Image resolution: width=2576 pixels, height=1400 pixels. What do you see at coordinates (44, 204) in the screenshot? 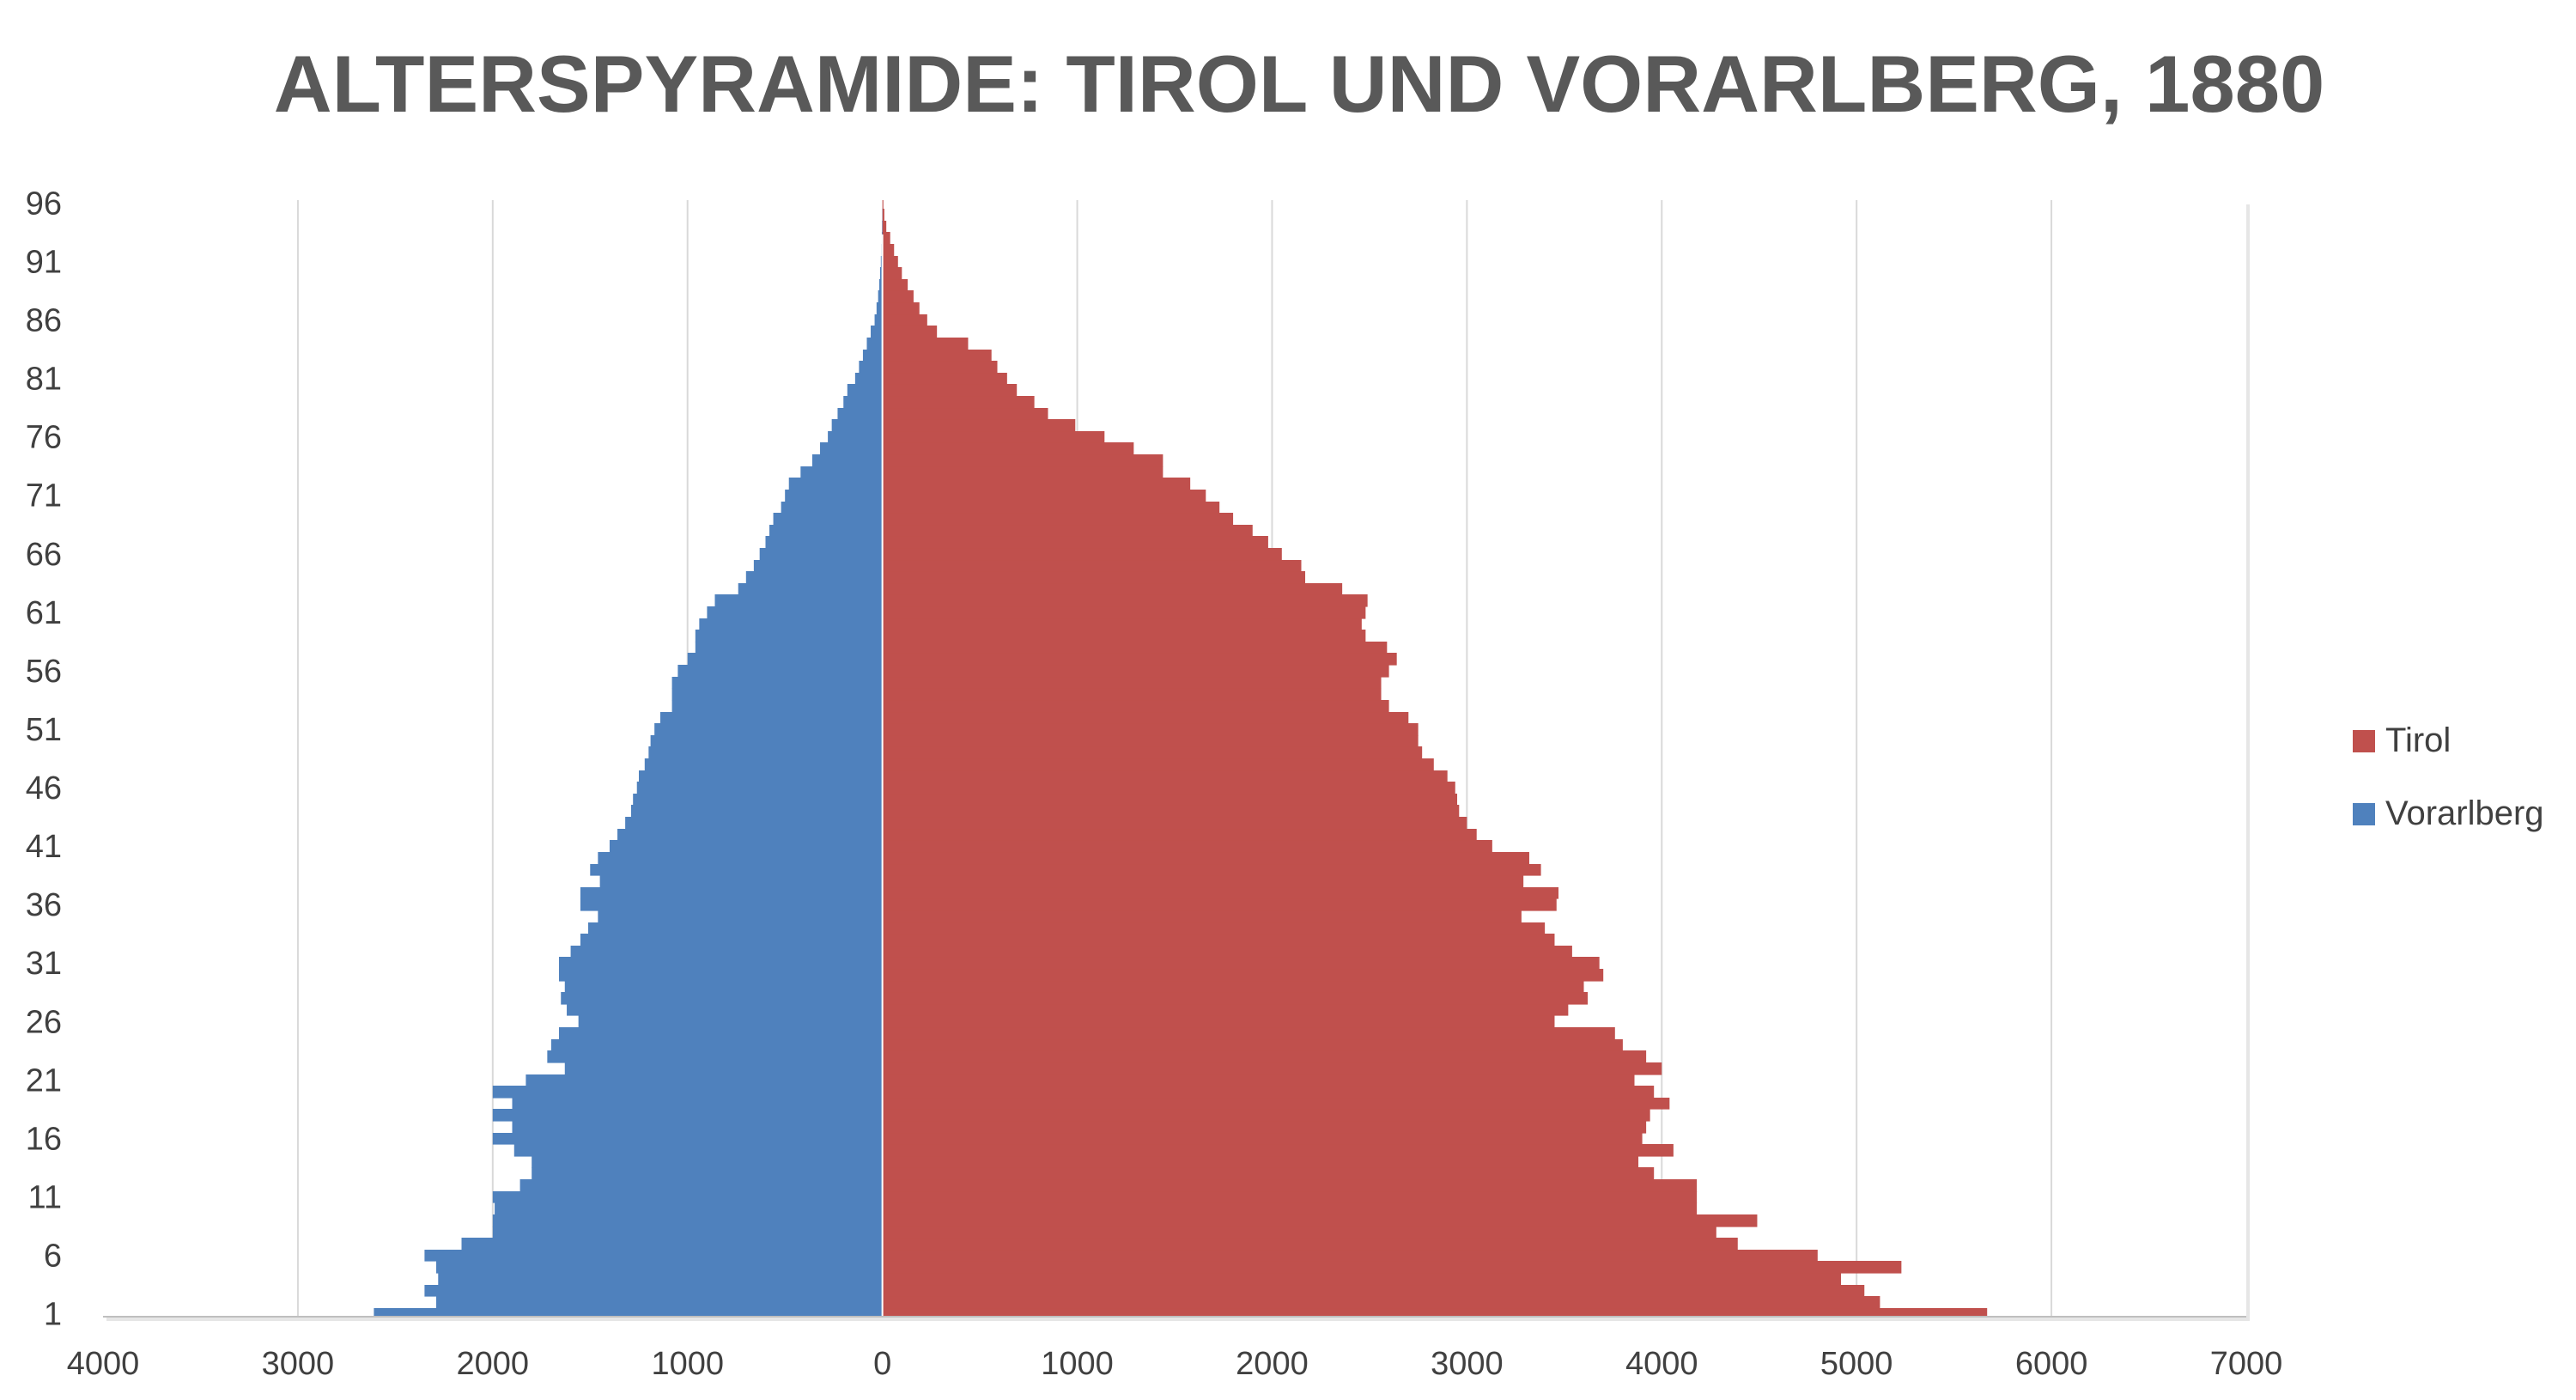
I see `y-tick-label: 96` at bounding box center [44, 204].